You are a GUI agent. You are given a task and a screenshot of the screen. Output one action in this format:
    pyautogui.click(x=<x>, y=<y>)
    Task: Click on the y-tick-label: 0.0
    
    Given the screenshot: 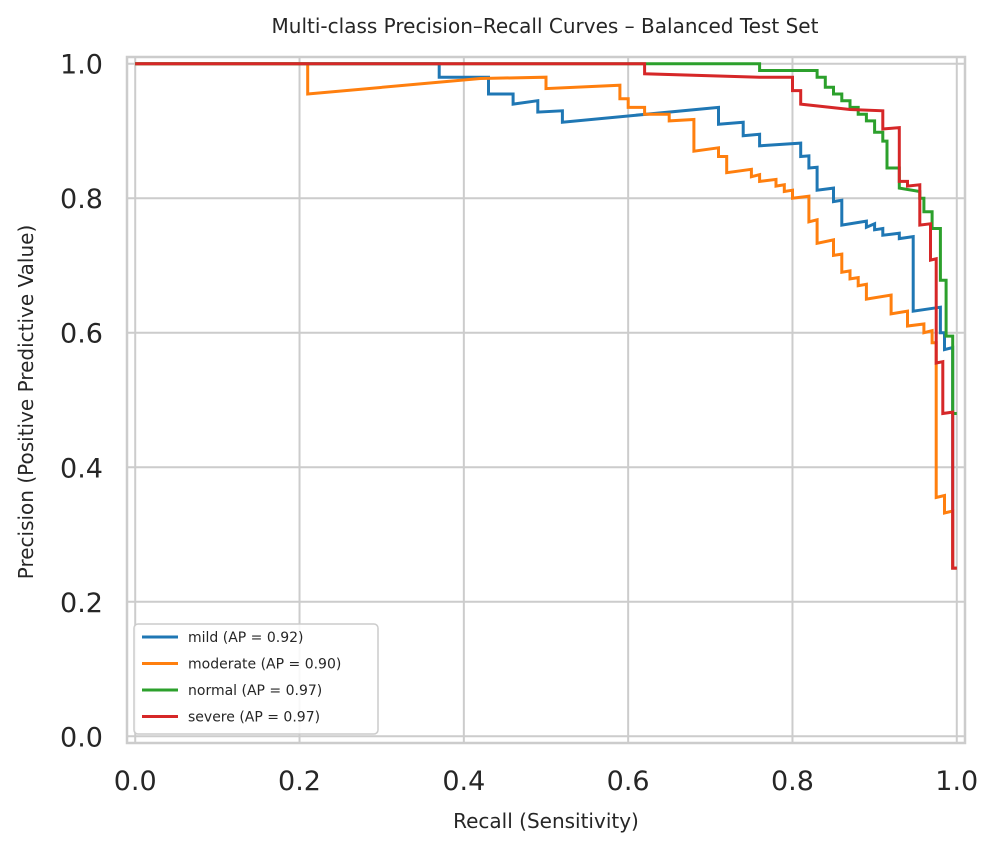 What is the action you would take?
    pyautogui.click(x=81, y=737)
    